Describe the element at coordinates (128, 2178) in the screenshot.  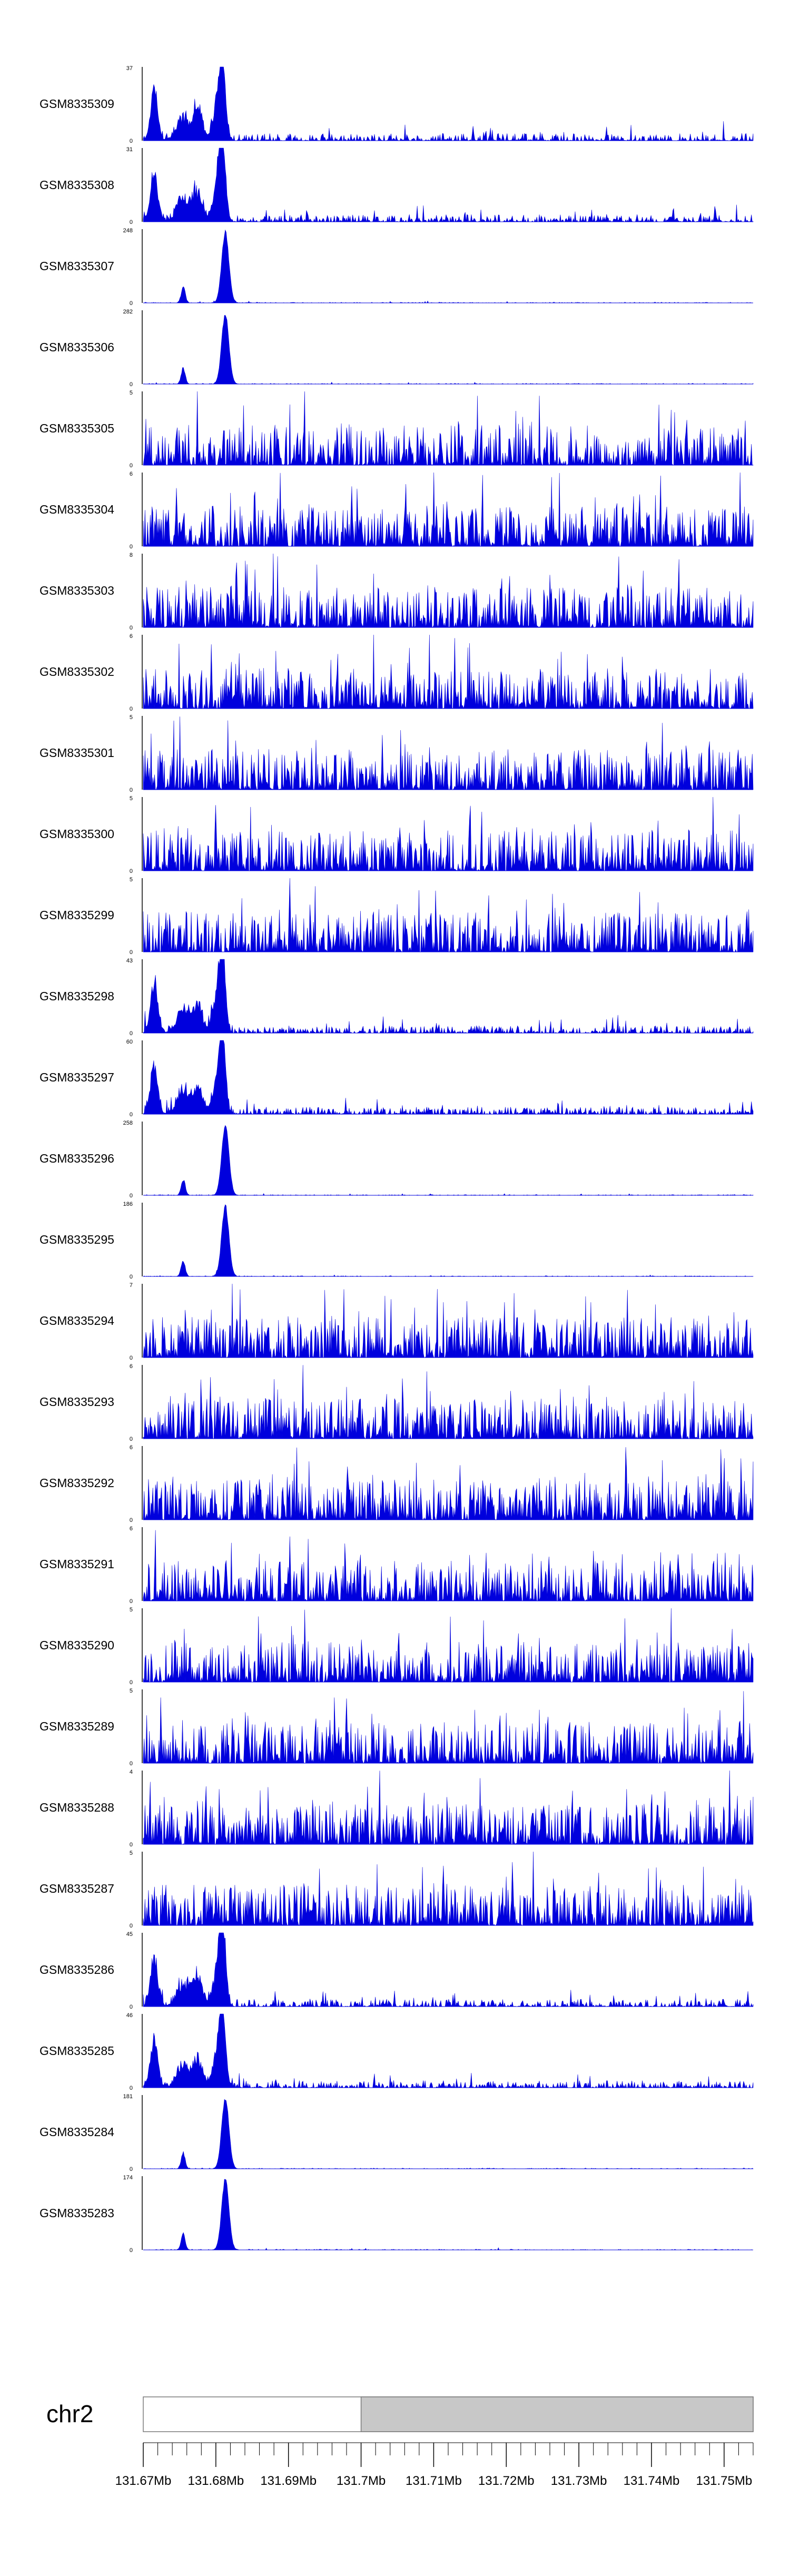
I see `track-max-label: 174` at that location.